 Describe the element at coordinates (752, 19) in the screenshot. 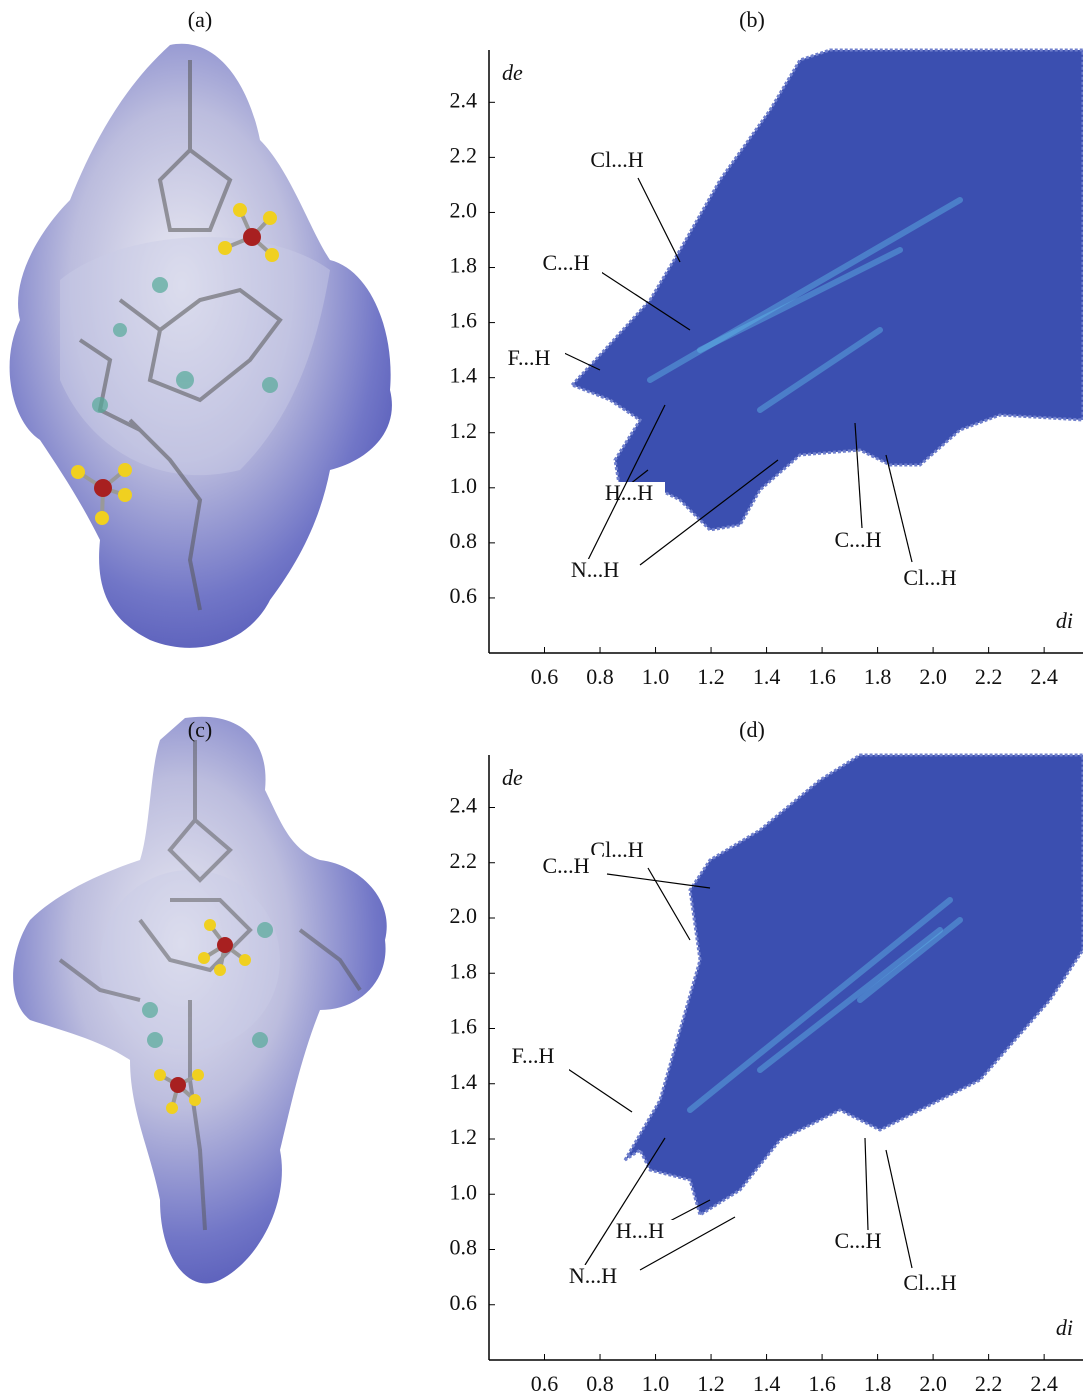

I see `panel-label: (b)` at that location.